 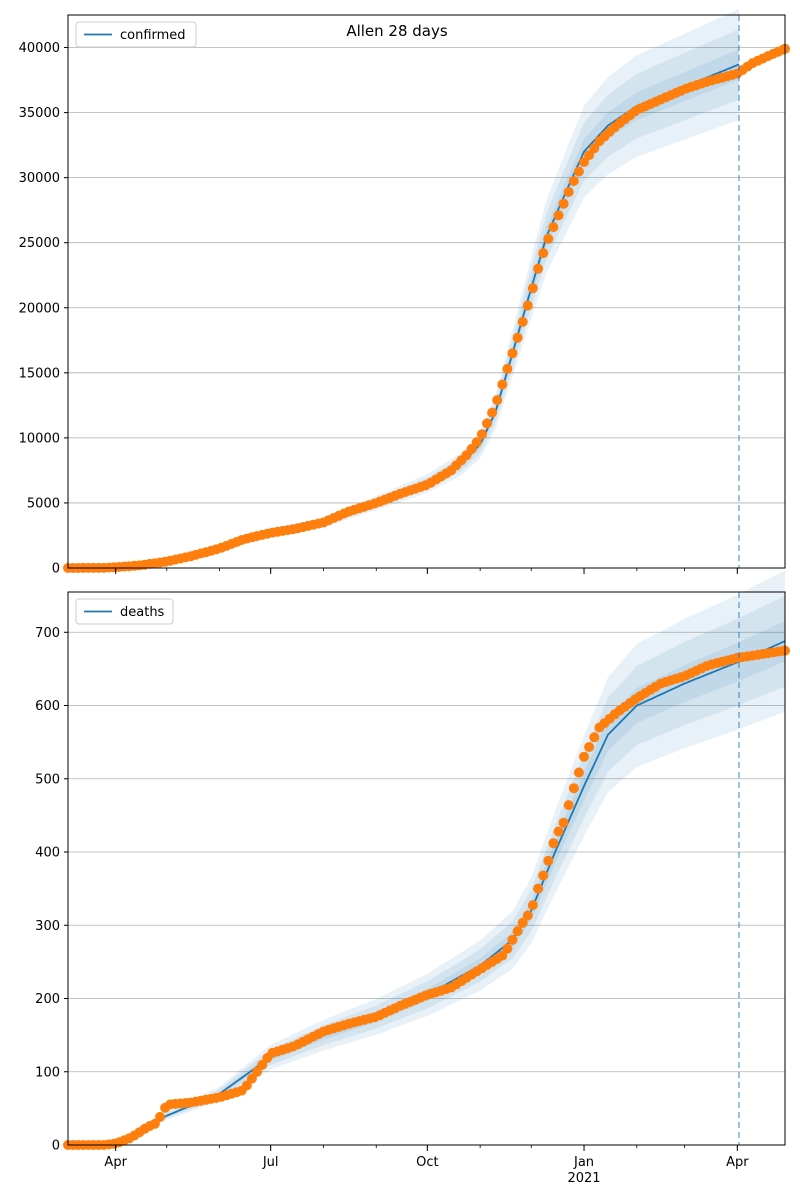 I want to click on y-tick-label: 600, so click(x=47, y=706).